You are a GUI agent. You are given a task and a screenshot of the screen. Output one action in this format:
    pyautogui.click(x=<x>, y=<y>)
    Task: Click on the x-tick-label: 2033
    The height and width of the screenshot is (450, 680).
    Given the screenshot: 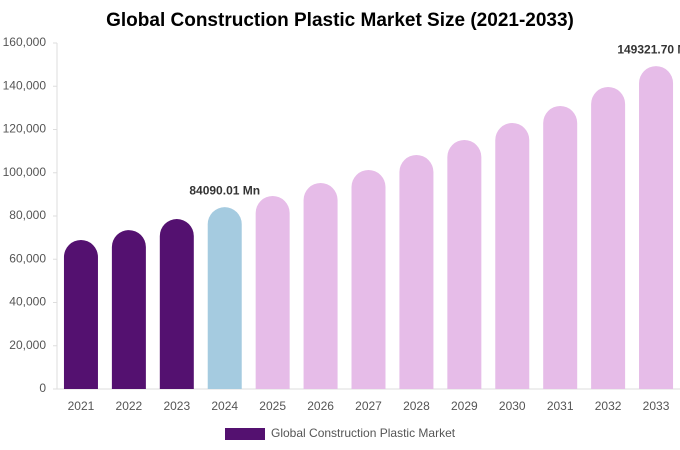 What is the action you would take?
    pyautogui.click(x=656, y=406)
    